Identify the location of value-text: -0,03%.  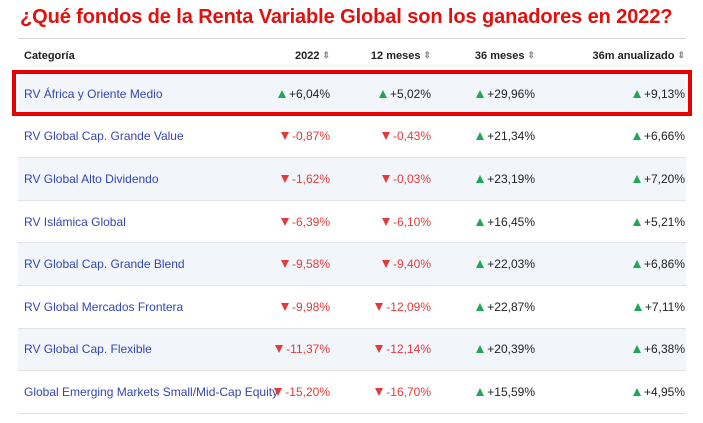
(411, 178).